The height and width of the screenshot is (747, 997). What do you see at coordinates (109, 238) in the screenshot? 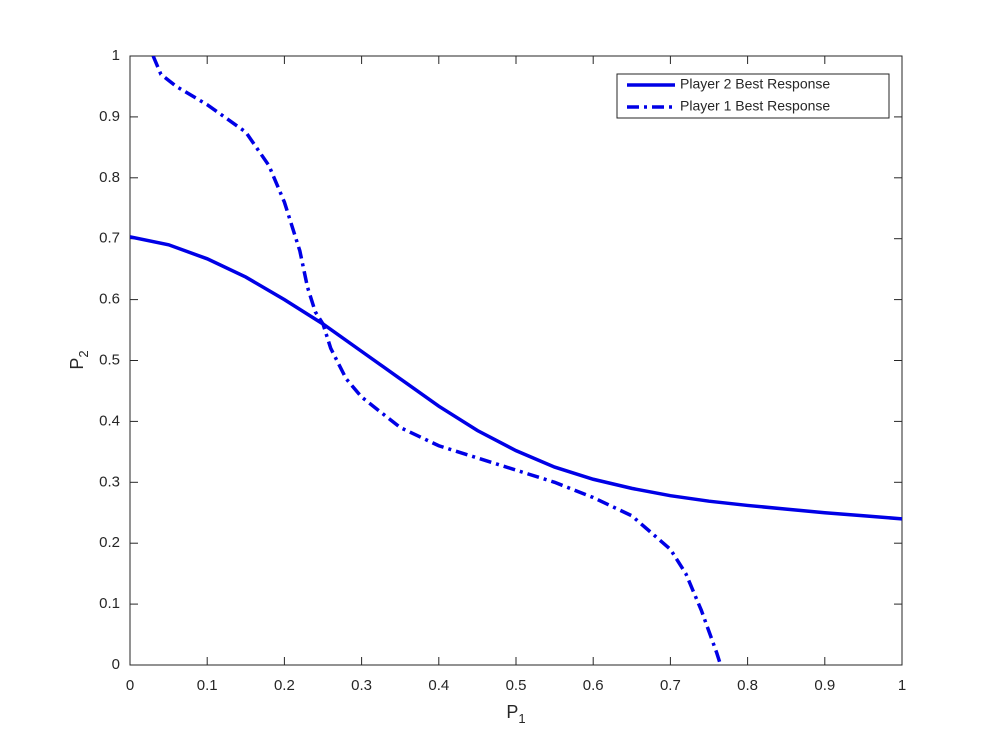
I see `y-tick-label: 0.7` at bounding box center [109, 238].